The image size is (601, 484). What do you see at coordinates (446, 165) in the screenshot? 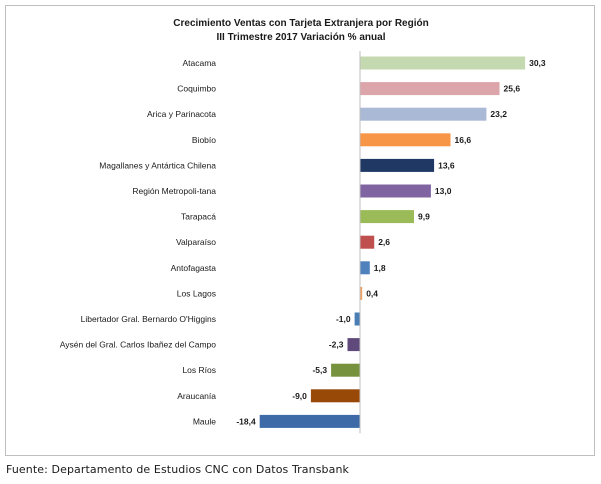
I see `value-label: 13,6` at bounding box center [446, 165].